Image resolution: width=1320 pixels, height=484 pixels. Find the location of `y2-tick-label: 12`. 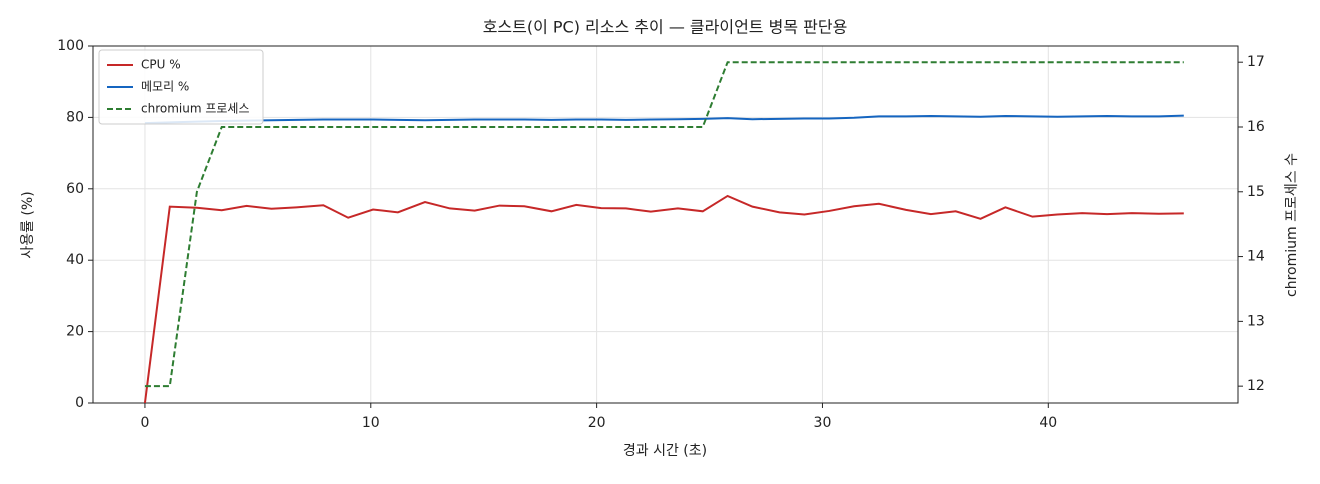

y2-tick-label: 12 is located at coordinates (1256, 386).